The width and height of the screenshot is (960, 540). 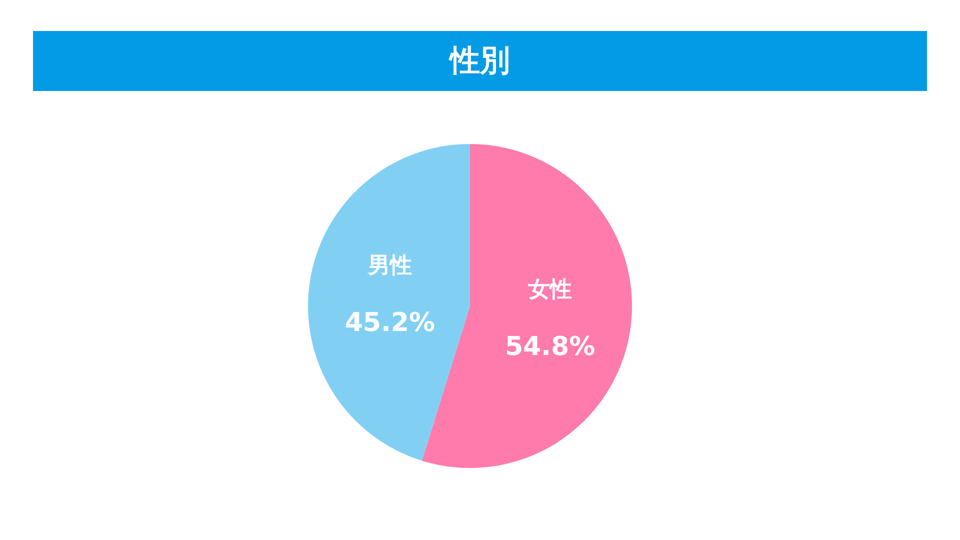 What do you see at coordinates (479, 61) in the screenshot?
I see `chart-title: 性別` at bounding box center [479, 61].